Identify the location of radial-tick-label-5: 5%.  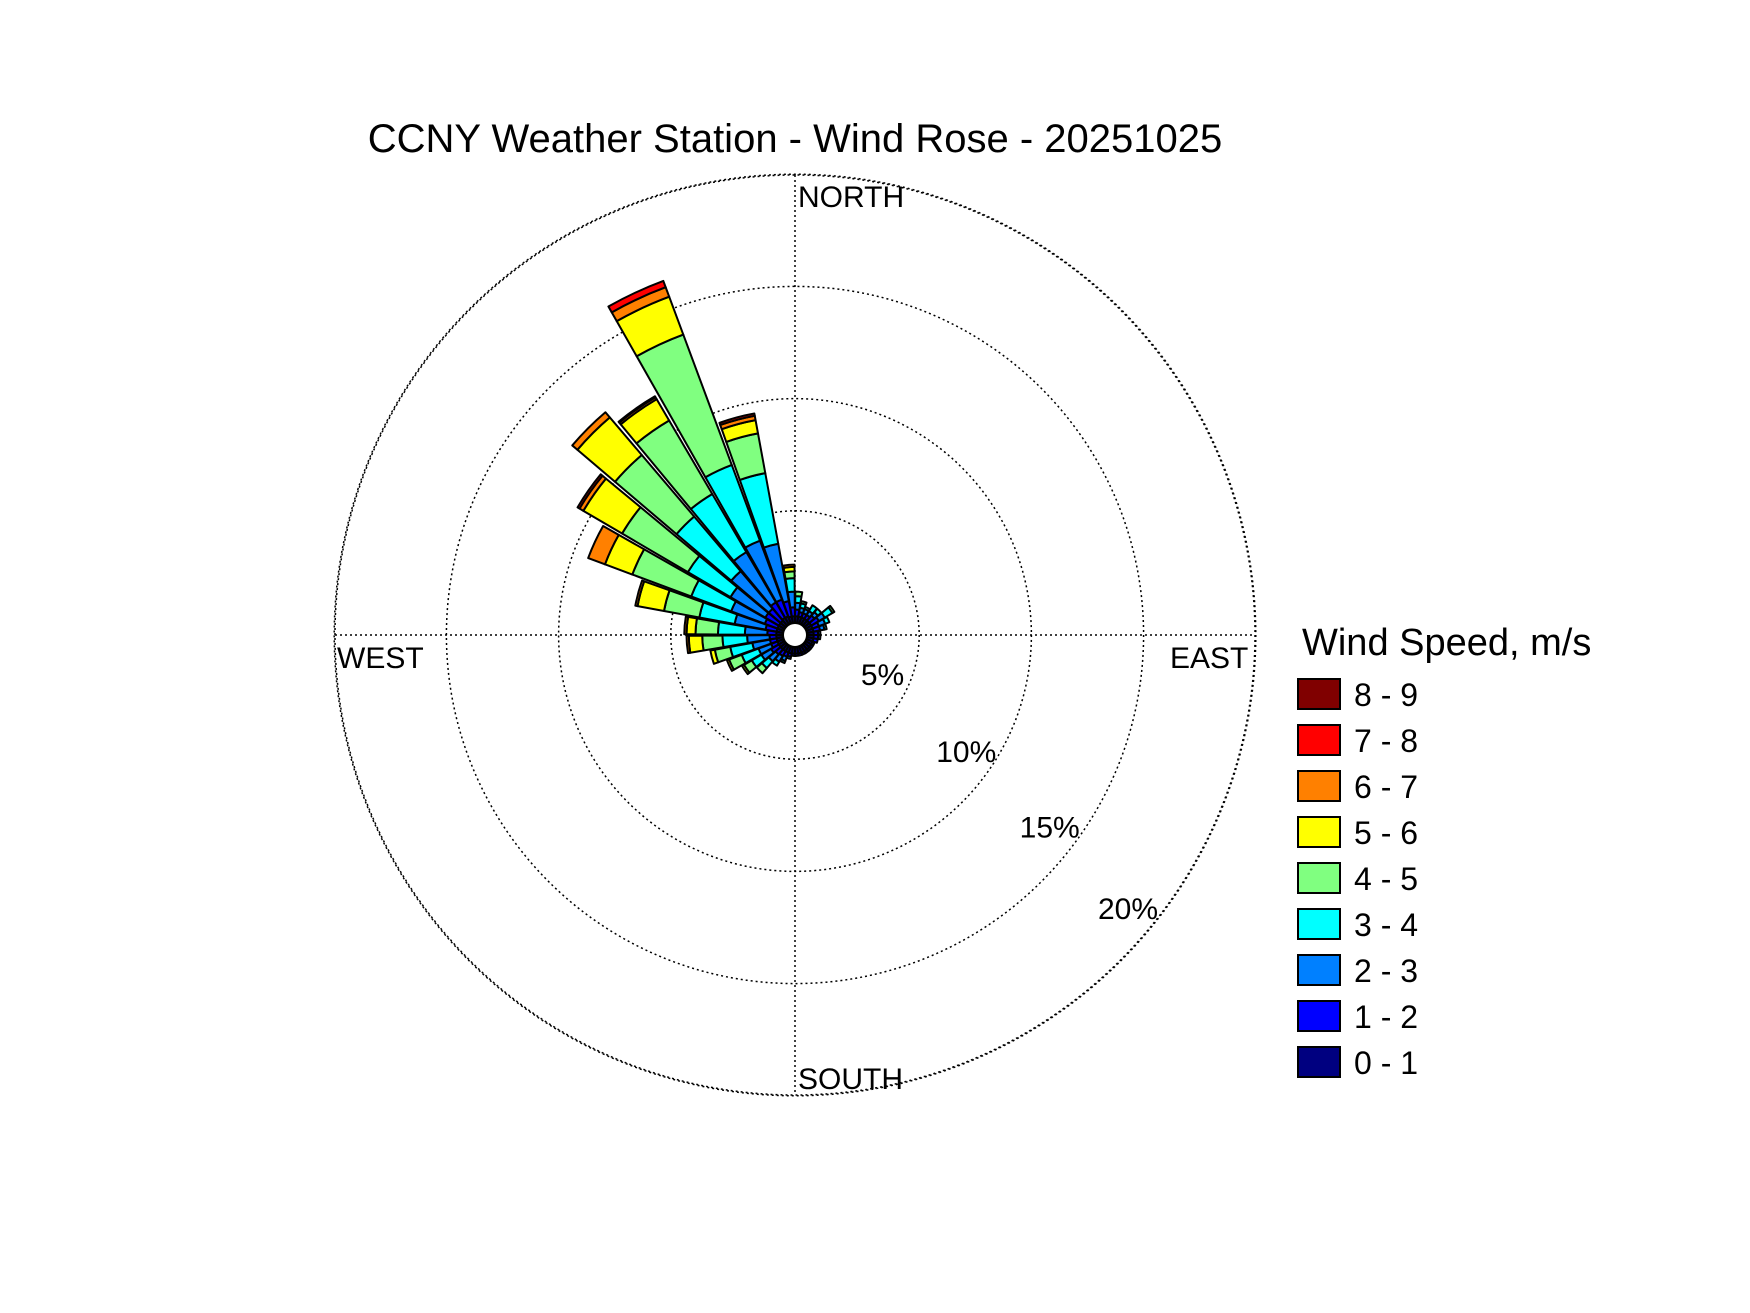
(882, 675).